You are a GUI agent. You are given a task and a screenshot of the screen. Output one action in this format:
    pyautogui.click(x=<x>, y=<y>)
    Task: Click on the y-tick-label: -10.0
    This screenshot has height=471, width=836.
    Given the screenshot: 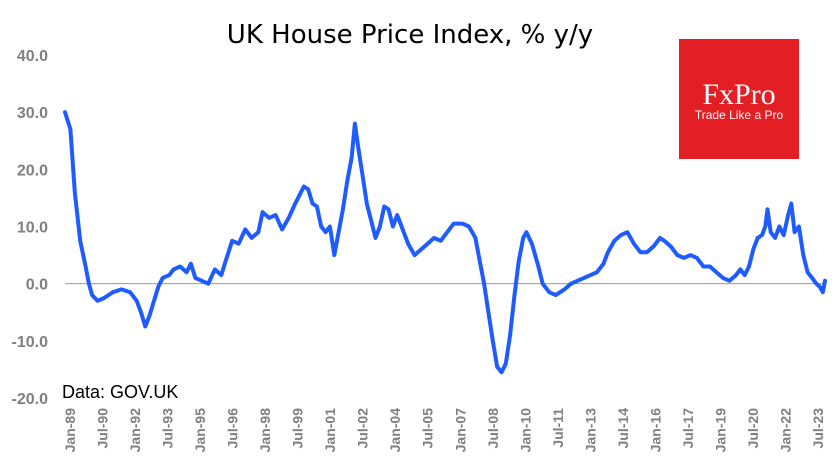 What is the action you would take?
    pyautogui.click(x=30, y=342)
    